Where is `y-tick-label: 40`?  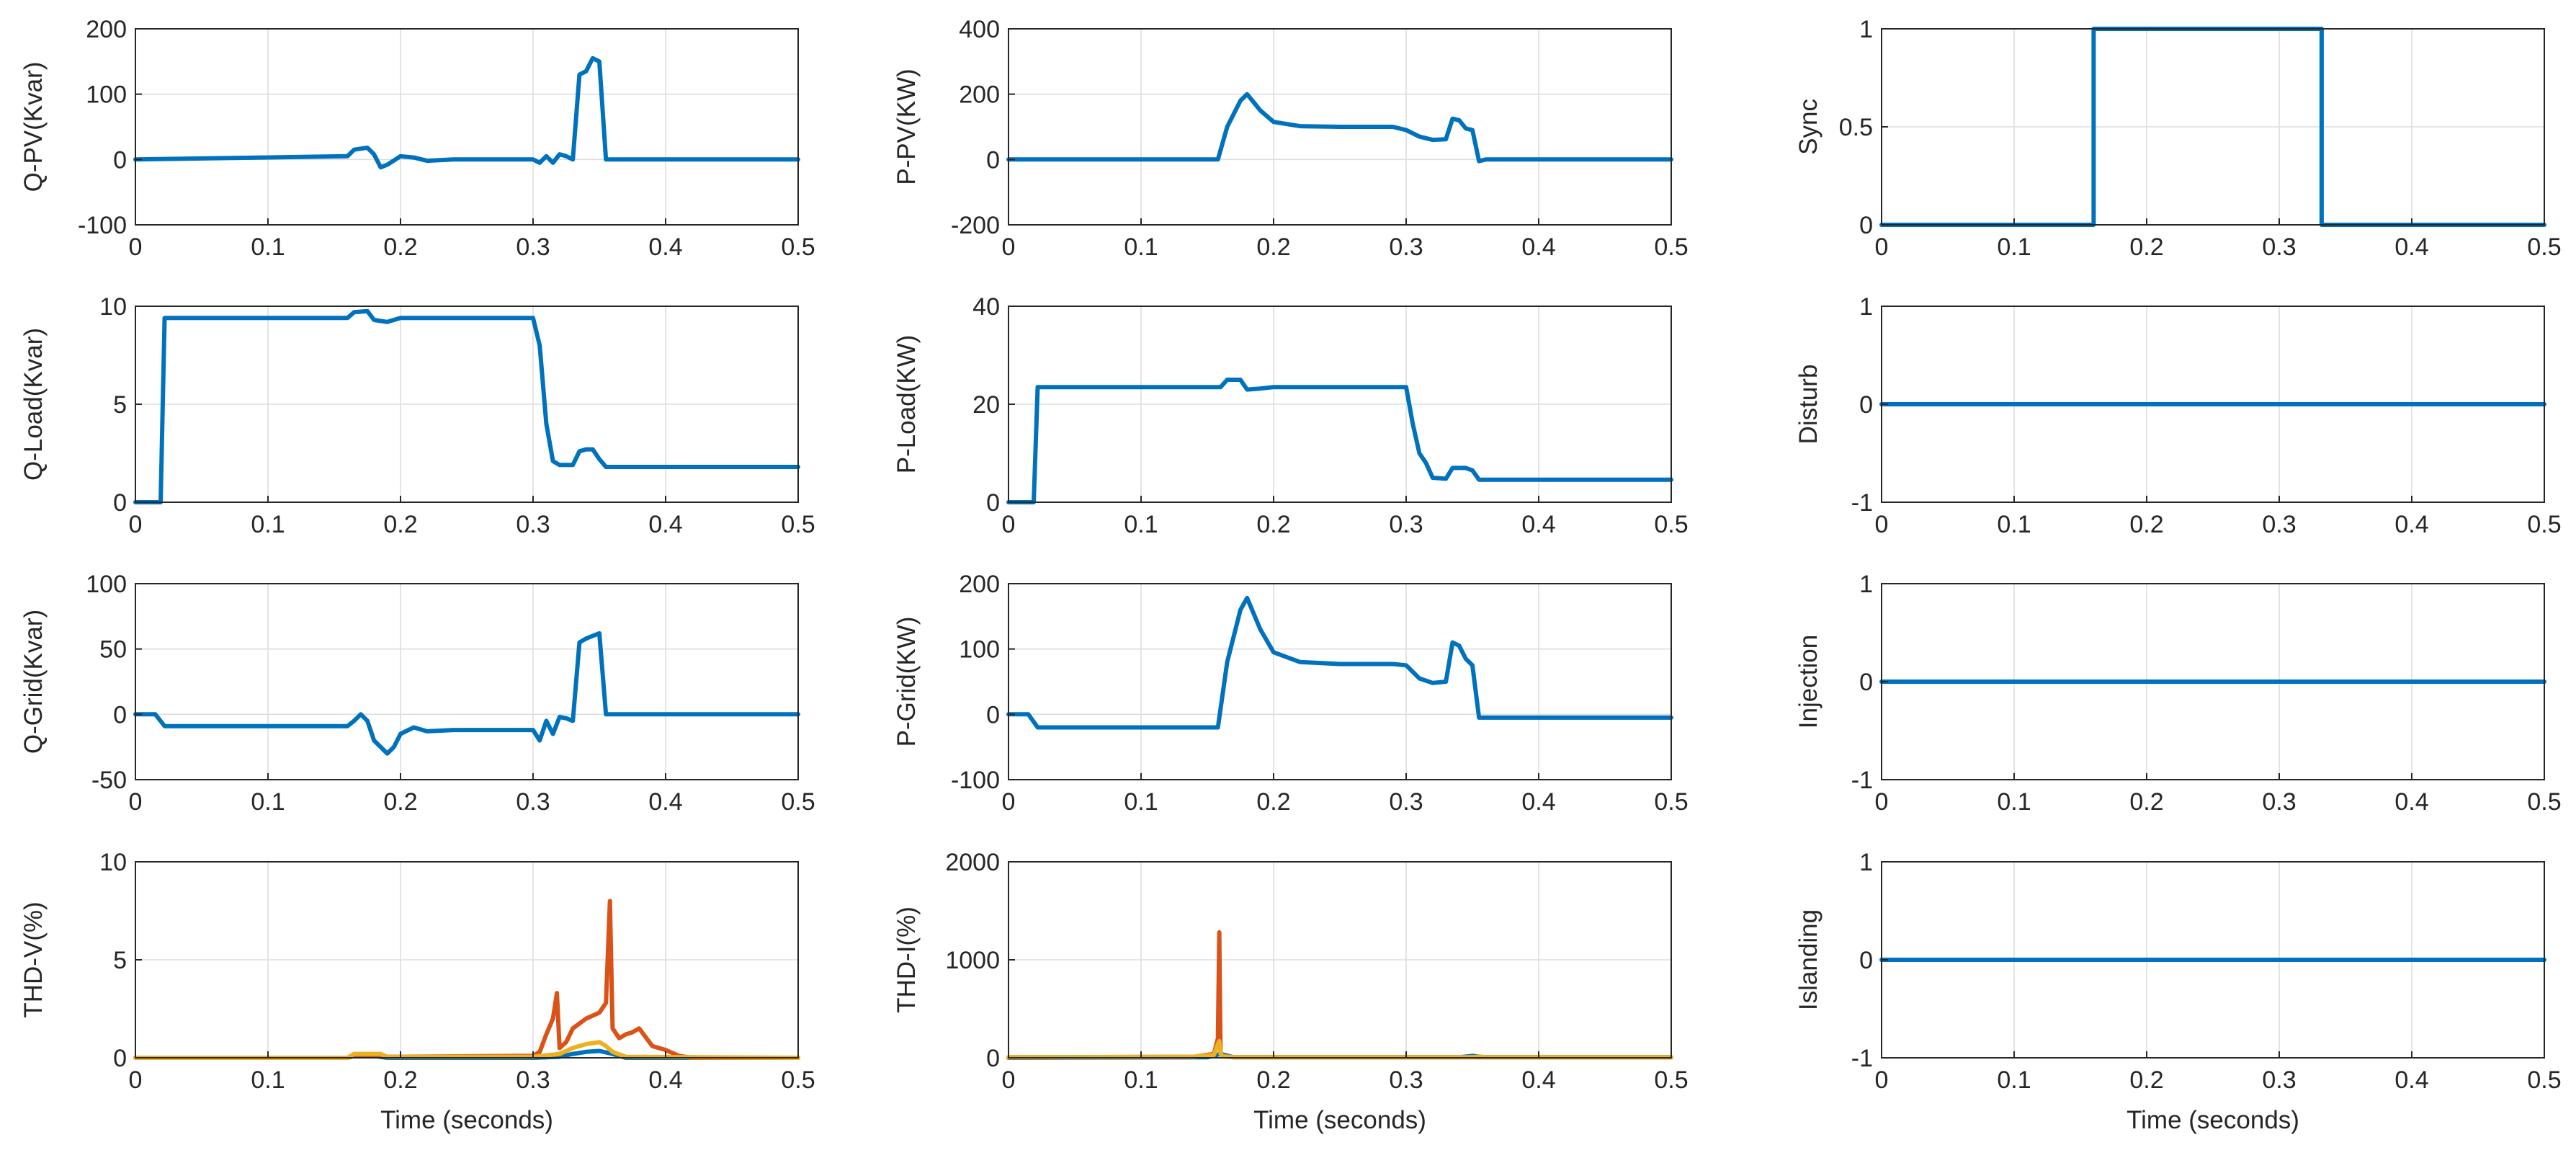 y-tick-label: 40 is located at coordinates (986, 307).